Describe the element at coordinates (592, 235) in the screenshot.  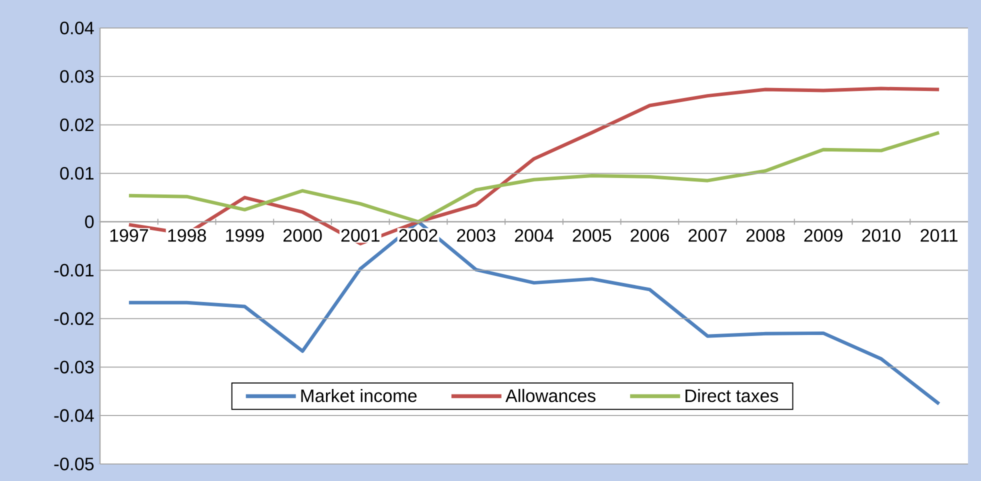
I see `x-tick-label: 2005` at that location.